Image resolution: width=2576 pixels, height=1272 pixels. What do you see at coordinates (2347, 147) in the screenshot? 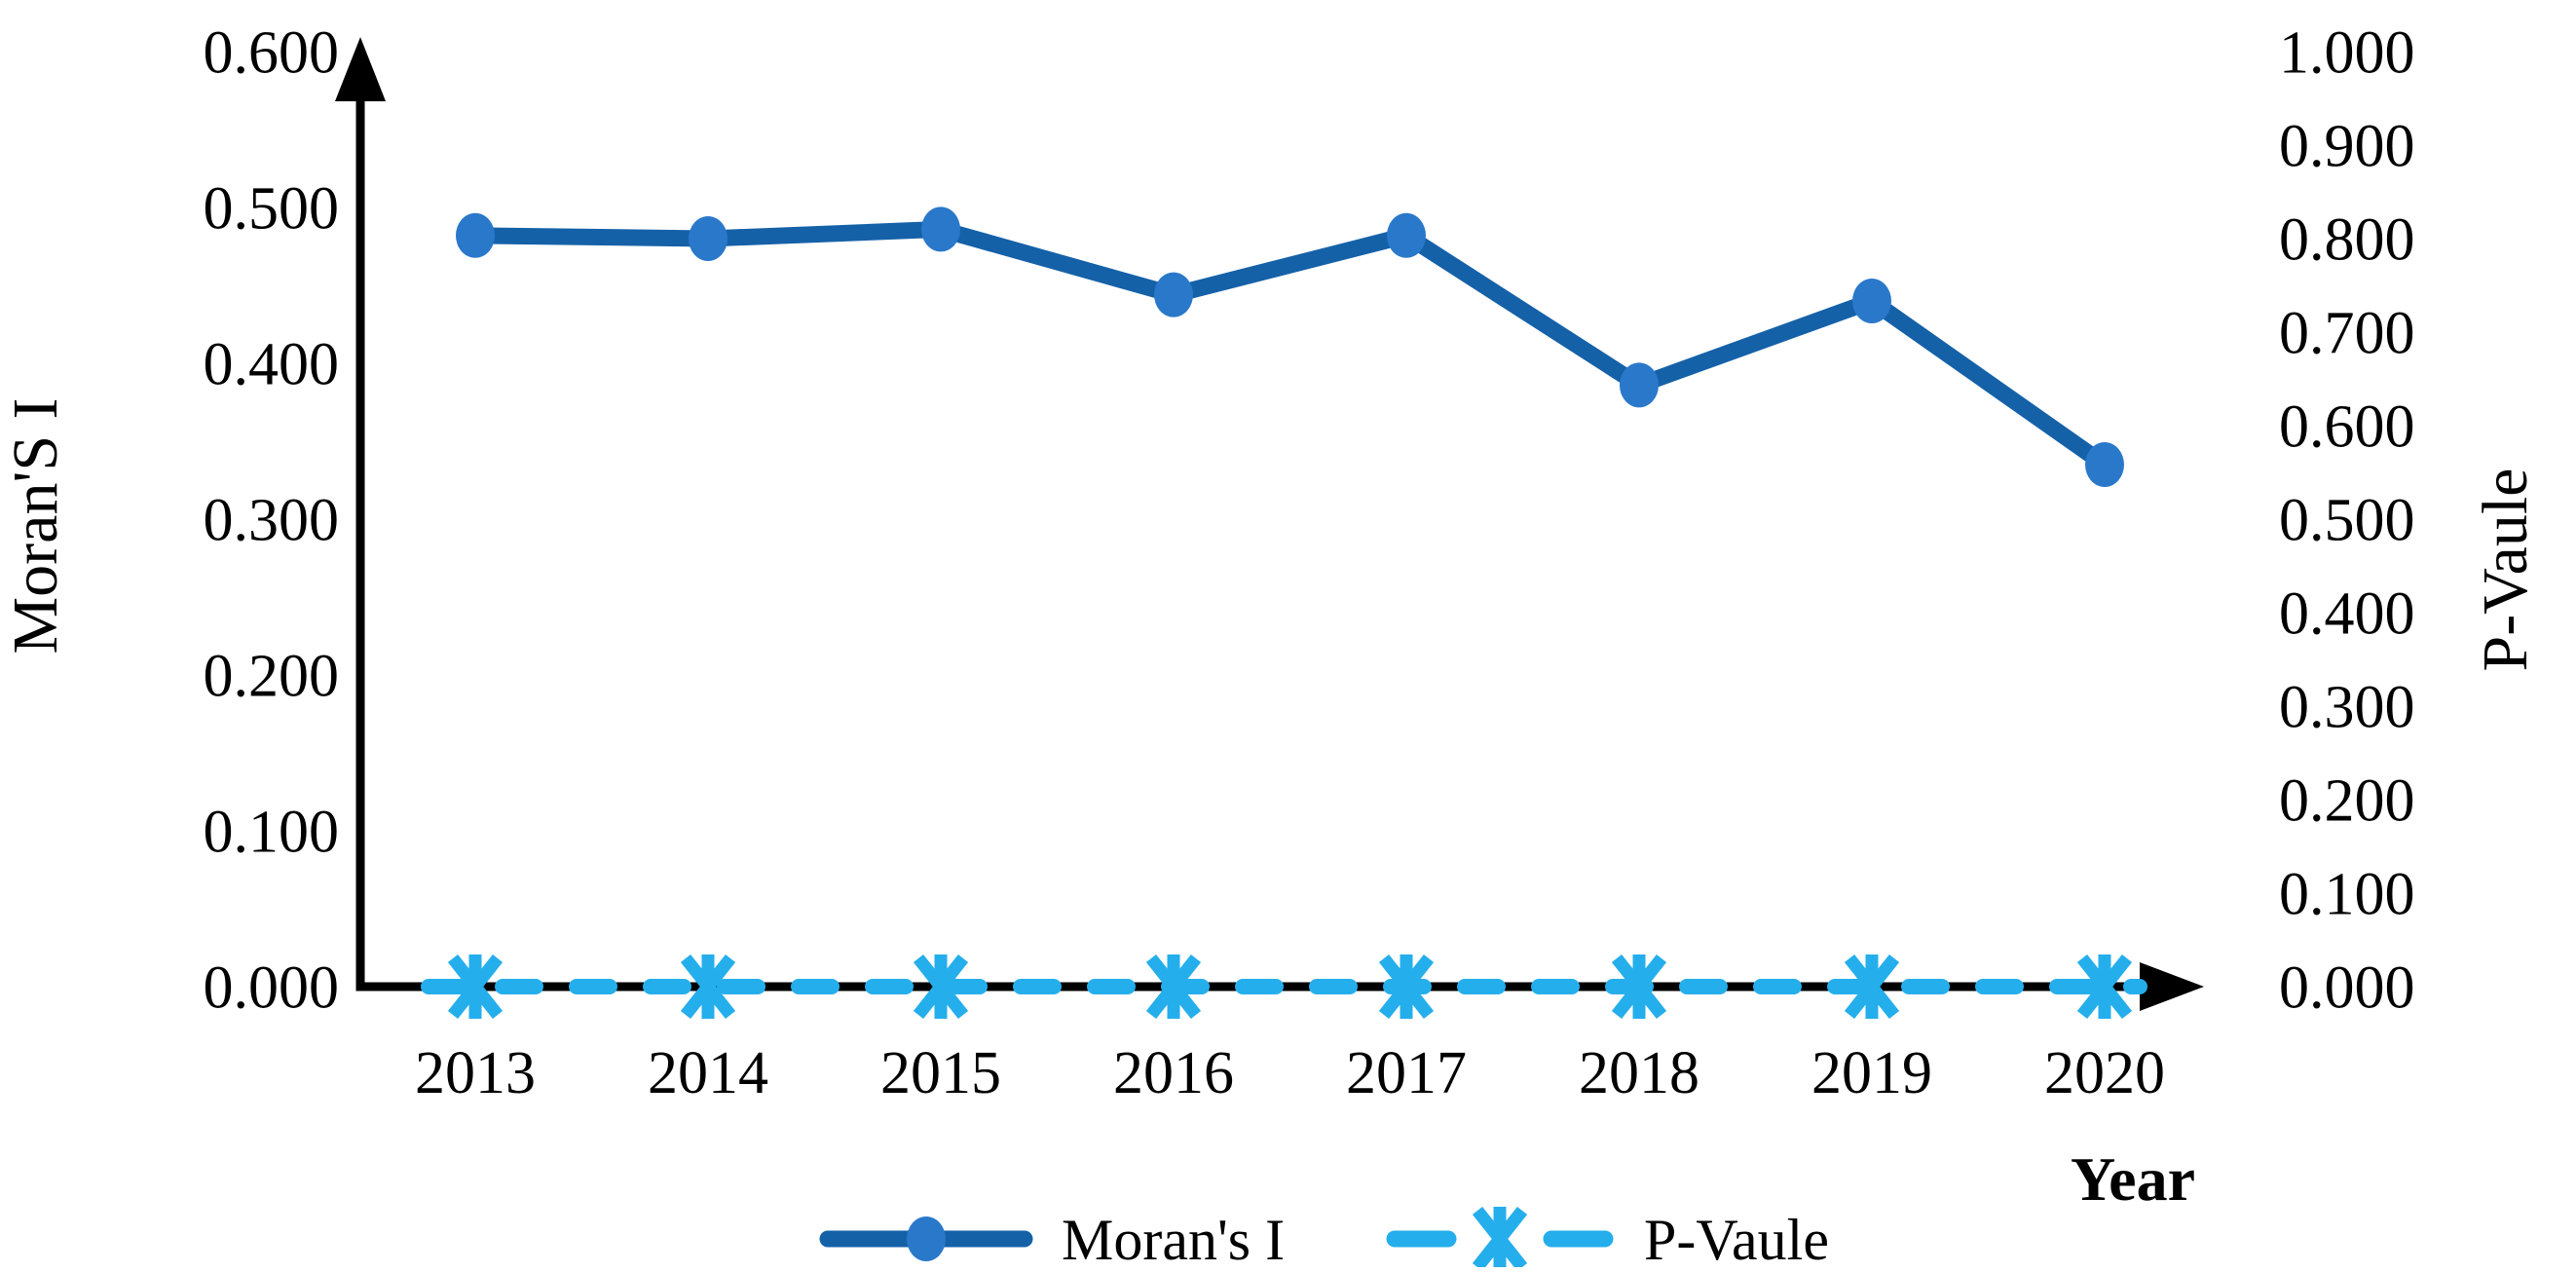
I see `right-axis-tick-label: 0.900` at bounding box center [2347, 147].